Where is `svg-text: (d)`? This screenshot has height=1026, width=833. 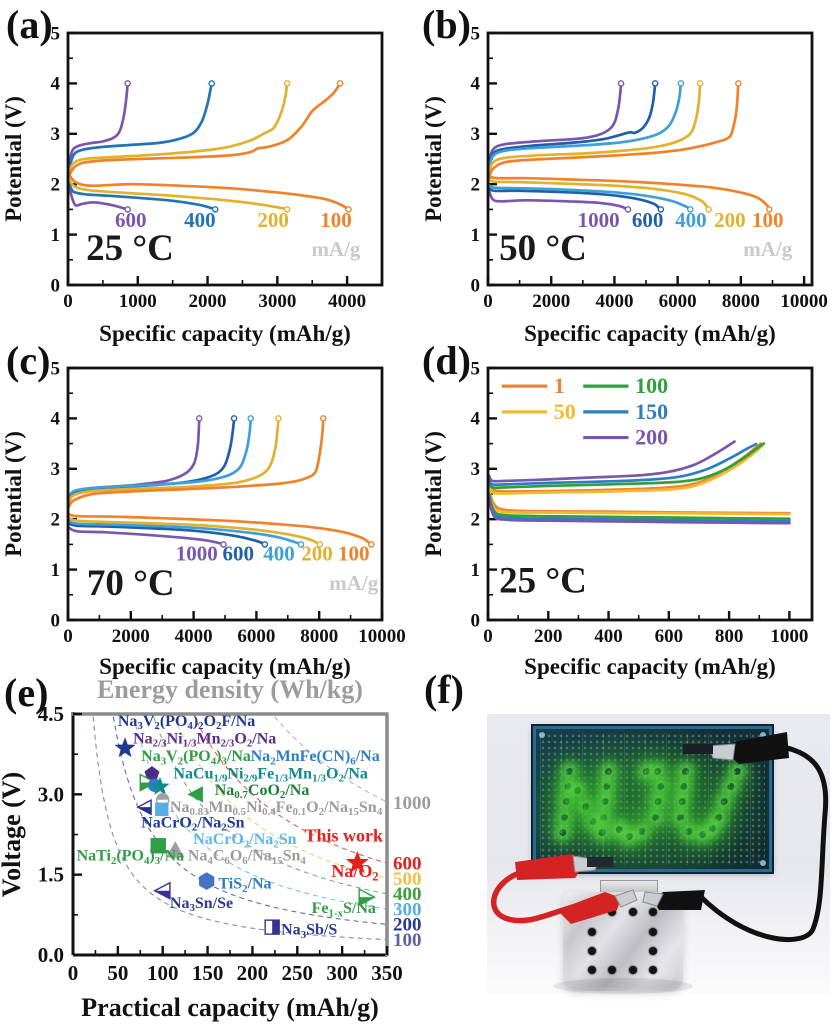 svg-text: (d) is located at coordinates (446, 360).